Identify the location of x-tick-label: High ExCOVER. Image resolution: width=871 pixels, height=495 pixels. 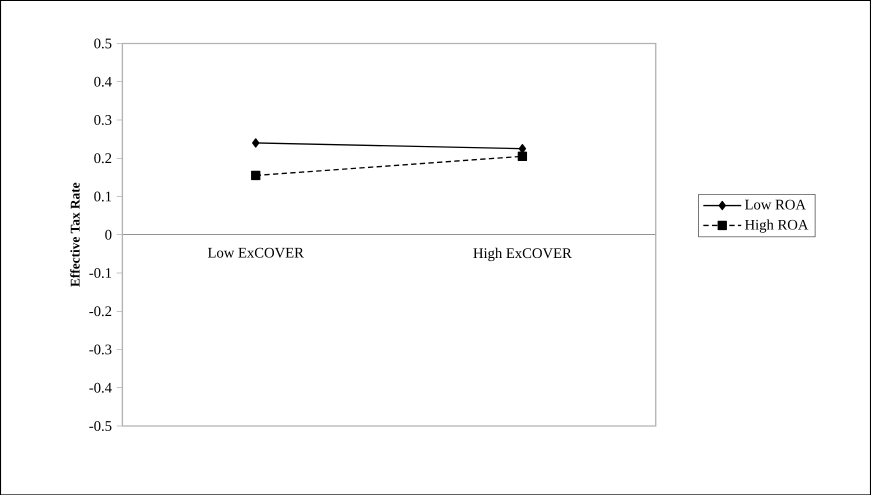
(522, 254).